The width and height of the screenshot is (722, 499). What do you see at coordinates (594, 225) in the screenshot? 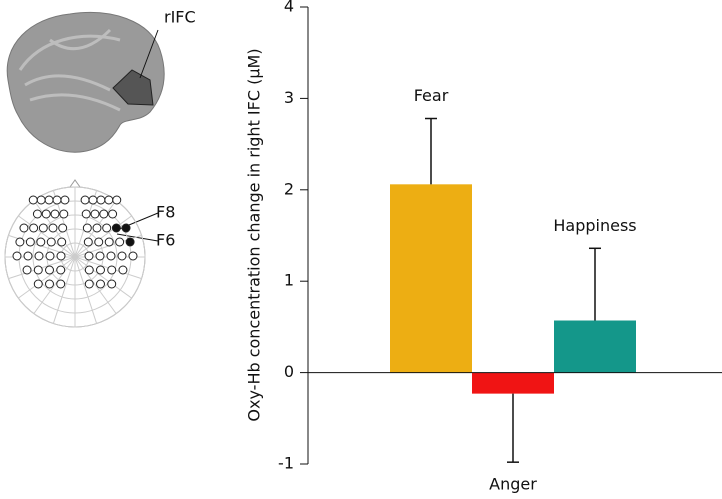
I see `category-label: Happiness` at bounding box center [594, 225].